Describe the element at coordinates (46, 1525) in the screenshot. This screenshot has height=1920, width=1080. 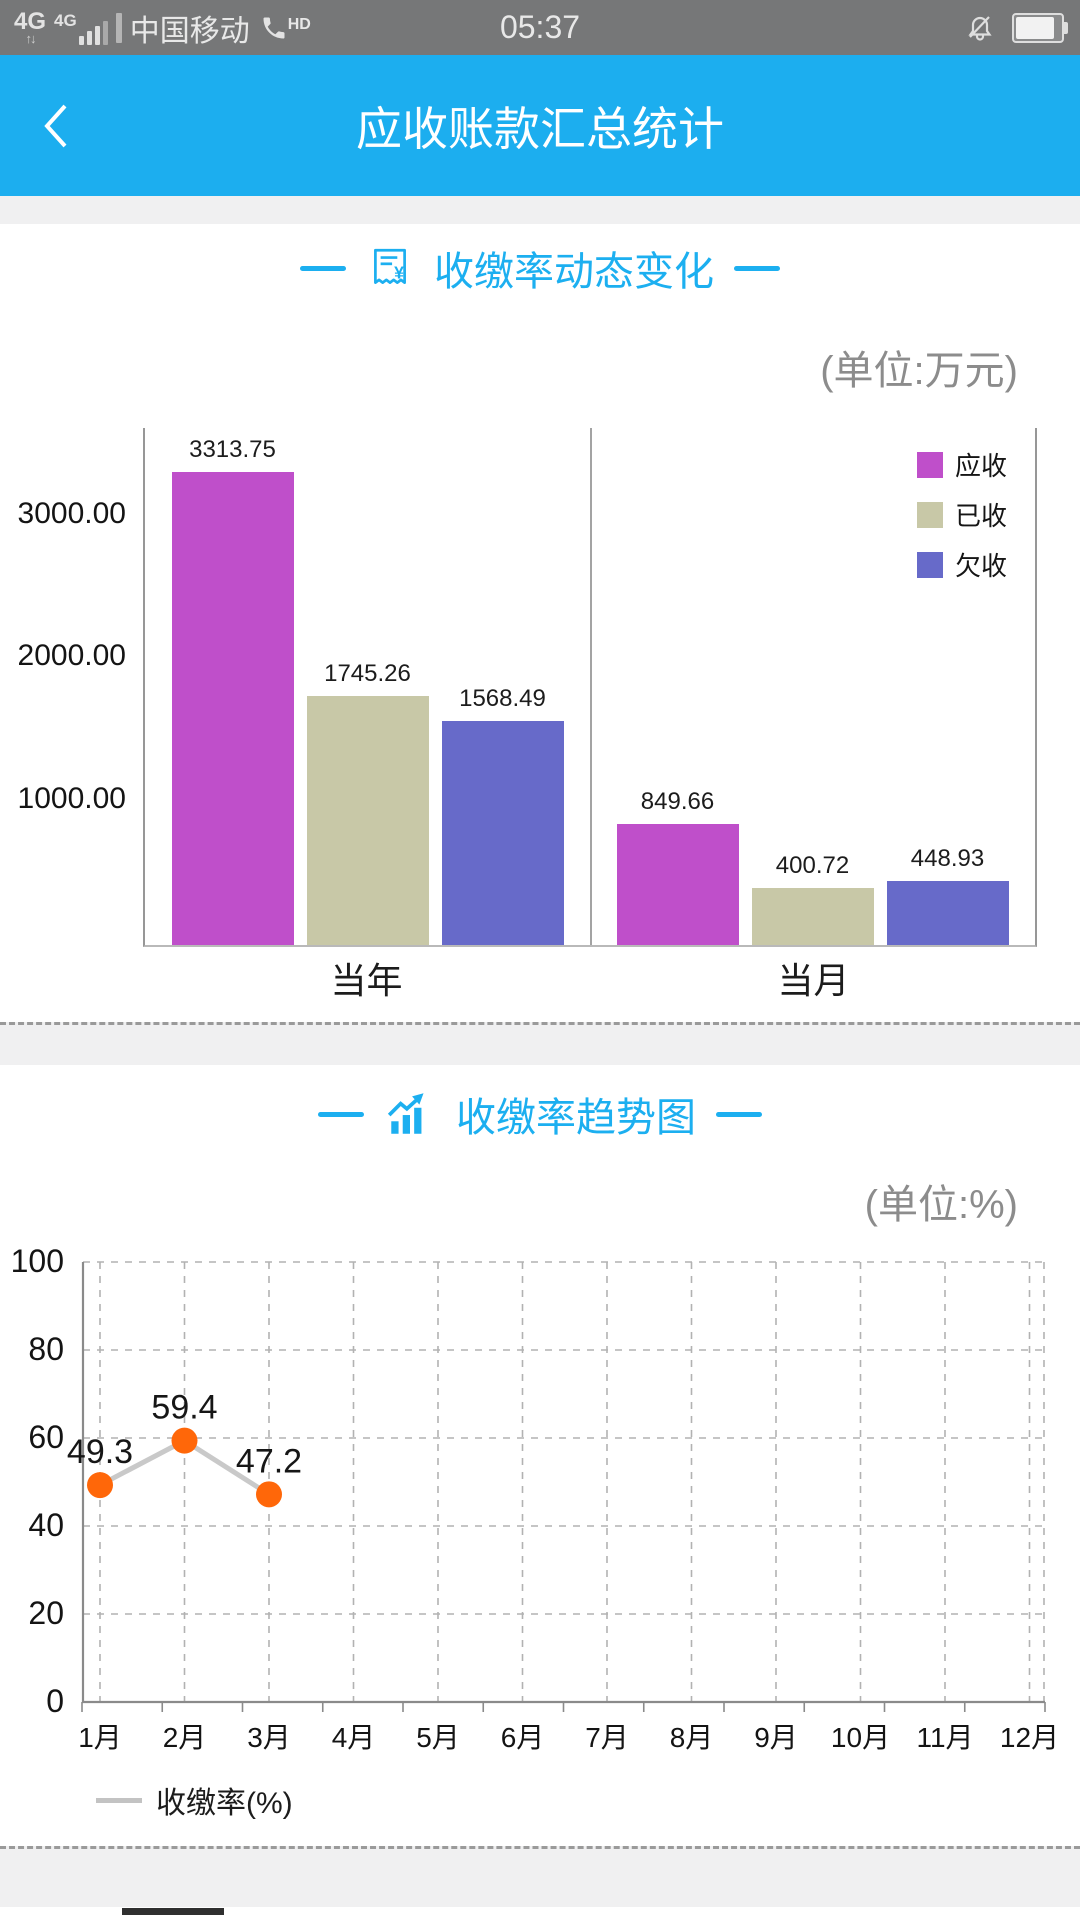
I see `y-tick-label: 40` at that location.